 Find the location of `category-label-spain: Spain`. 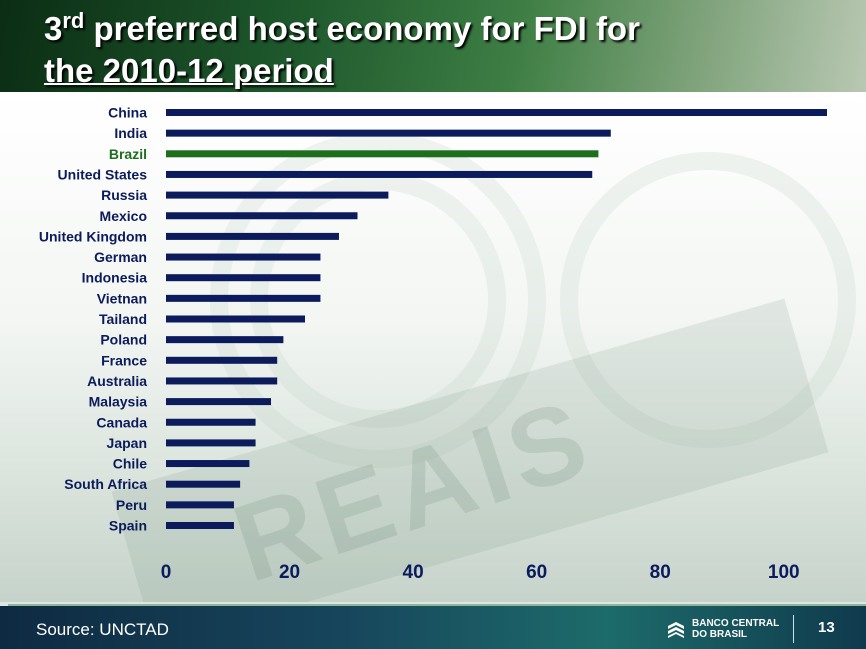

category-label-spain: Spain is located at coordinates (128, 526).